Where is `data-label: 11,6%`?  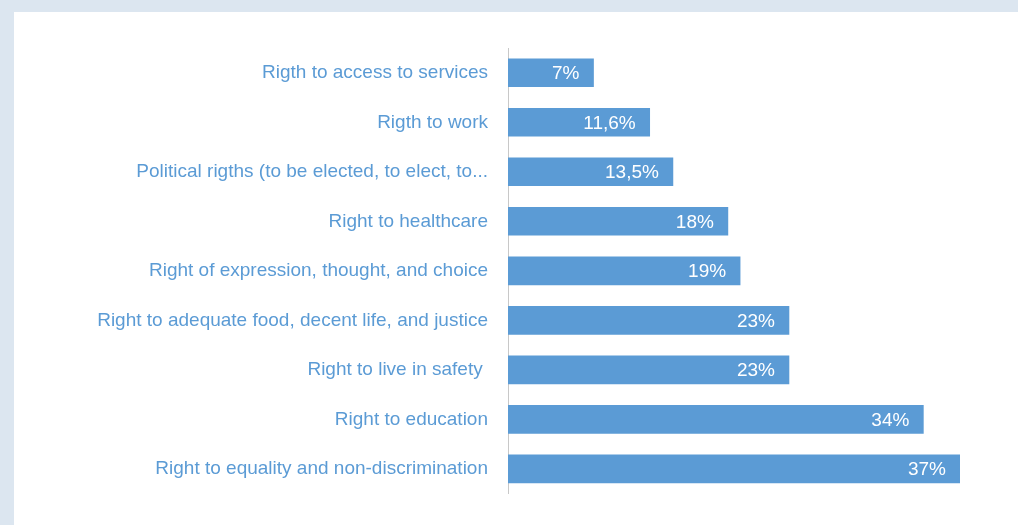
data-label: 11,6% is located at coordinates (609, 122).